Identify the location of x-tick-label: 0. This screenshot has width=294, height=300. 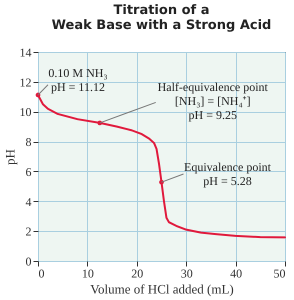
(41, 273).